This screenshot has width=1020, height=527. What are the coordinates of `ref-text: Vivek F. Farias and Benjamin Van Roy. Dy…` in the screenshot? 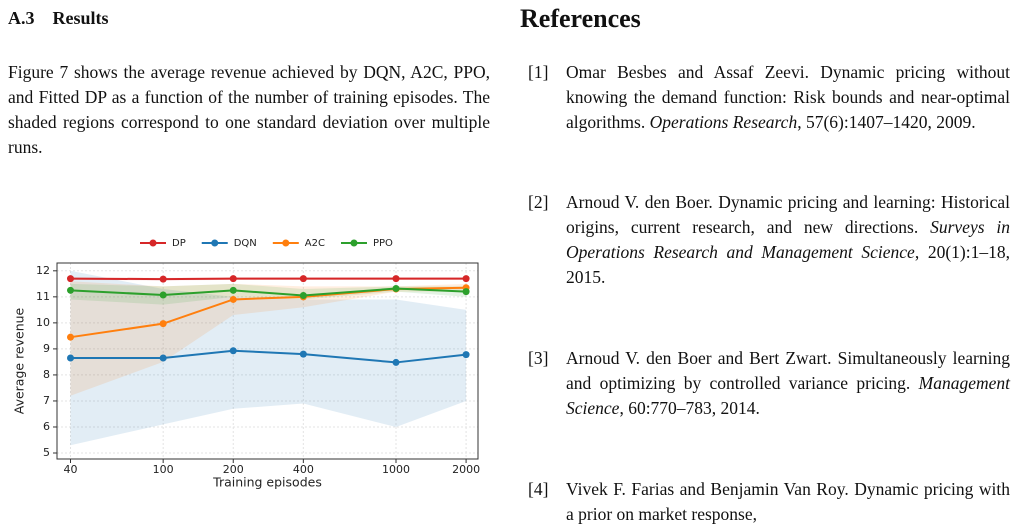 It's located at (788, 501).